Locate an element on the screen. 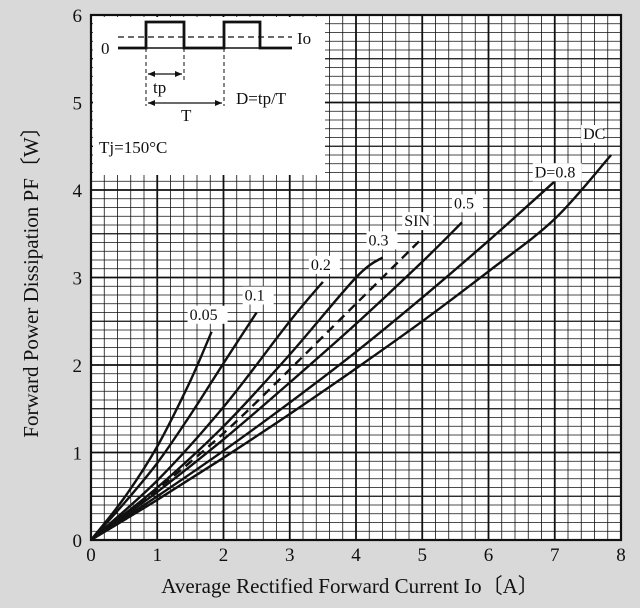  curve-label-0-05: 0.05 is located at coordinates (204, 315).